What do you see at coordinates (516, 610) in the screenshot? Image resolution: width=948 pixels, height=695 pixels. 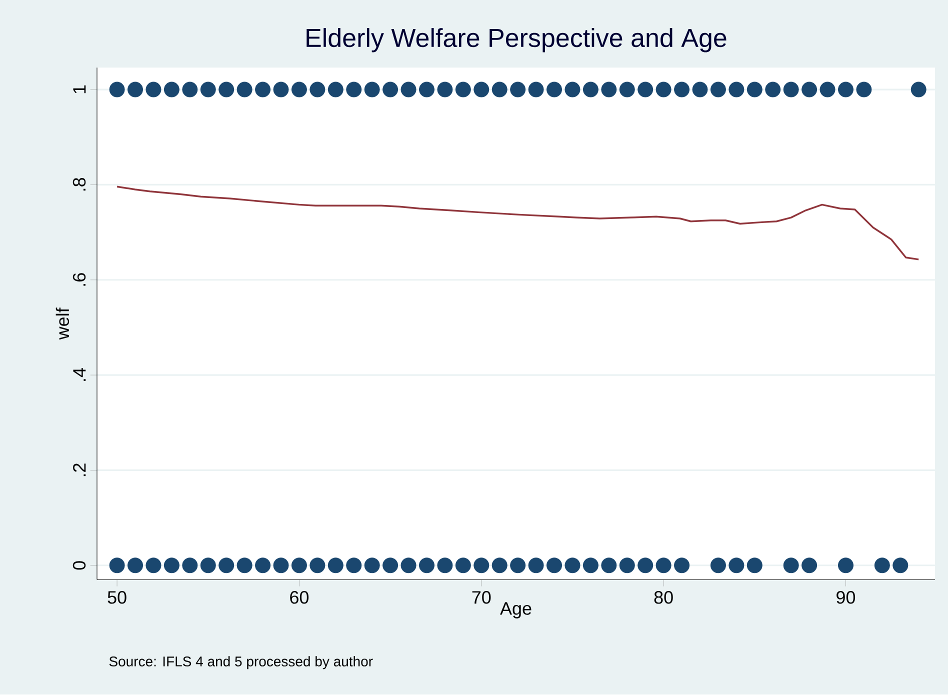 I see `x-axis-title: Age` at bounding box center [516, 610].